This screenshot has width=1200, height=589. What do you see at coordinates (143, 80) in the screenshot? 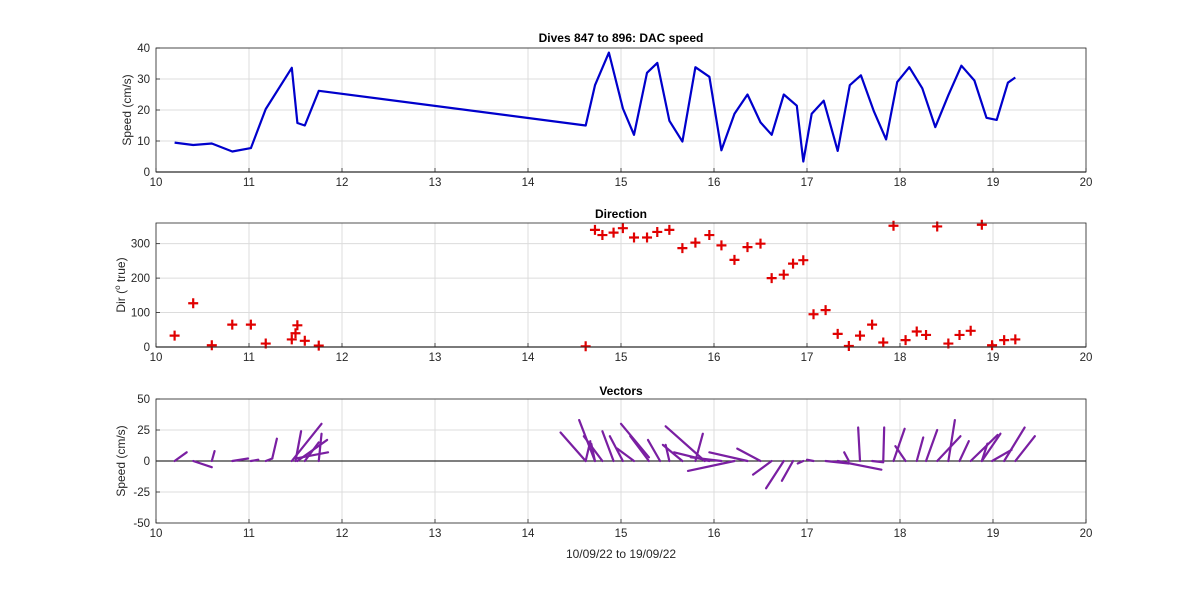
I see `y-tick-label: 30` at bounding box center [143, 80].